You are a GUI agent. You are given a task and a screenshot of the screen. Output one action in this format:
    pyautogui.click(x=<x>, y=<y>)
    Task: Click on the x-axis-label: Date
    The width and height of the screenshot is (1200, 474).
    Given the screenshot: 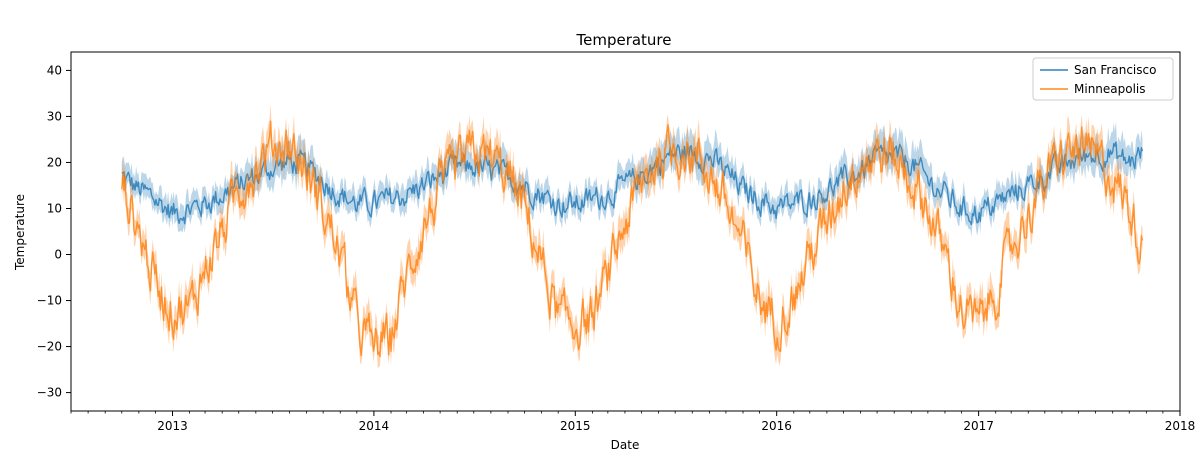 What is the action you would take?
    pyautogui.click(x=625, y=445)
    